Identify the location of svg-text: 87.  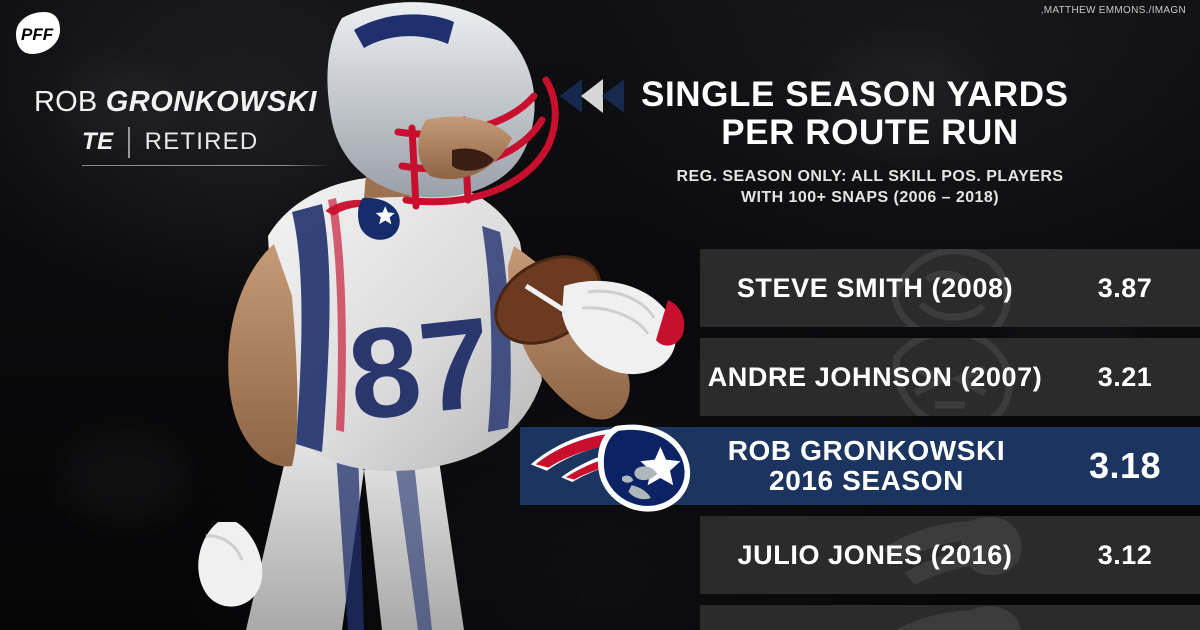
(420, 369).